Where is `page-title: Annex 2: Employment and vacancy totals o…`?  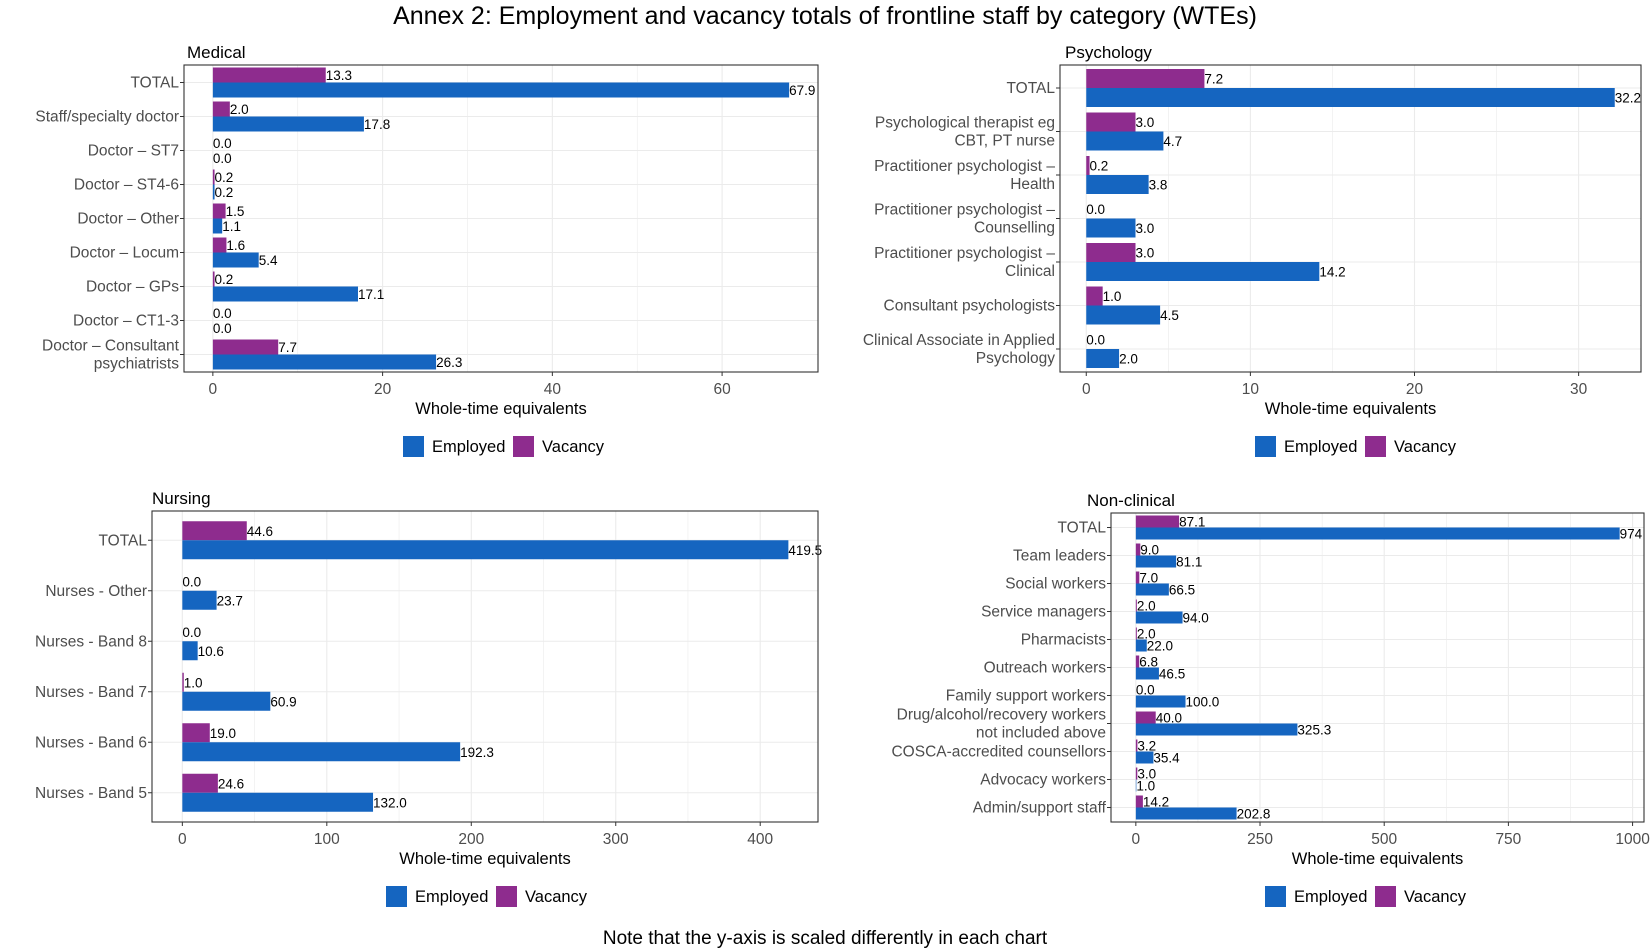
page-title: Annex 2: Employment and vacancy totals o… is located at coordinates (825, 16).